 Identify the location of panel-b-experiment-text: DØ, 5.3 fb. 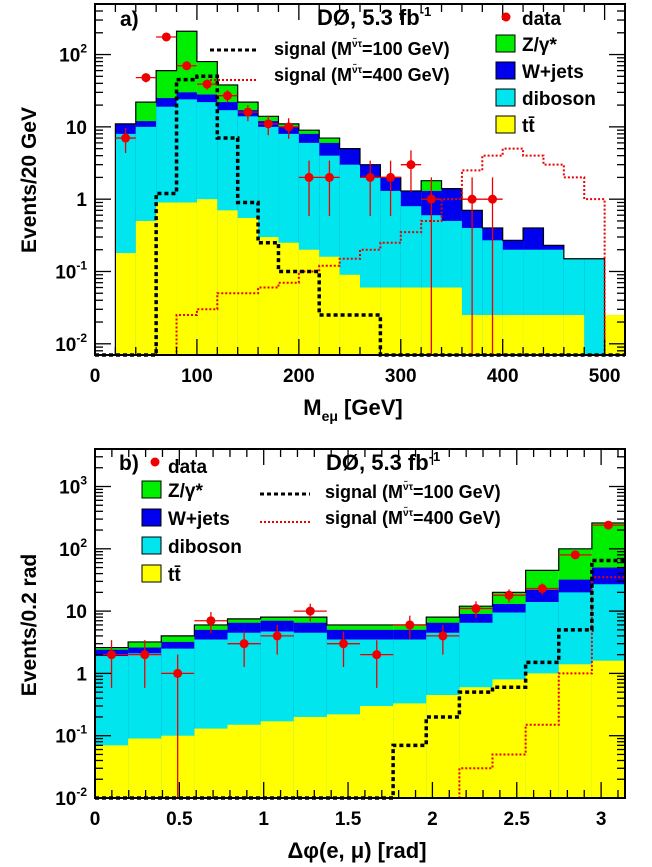
(377, 462).